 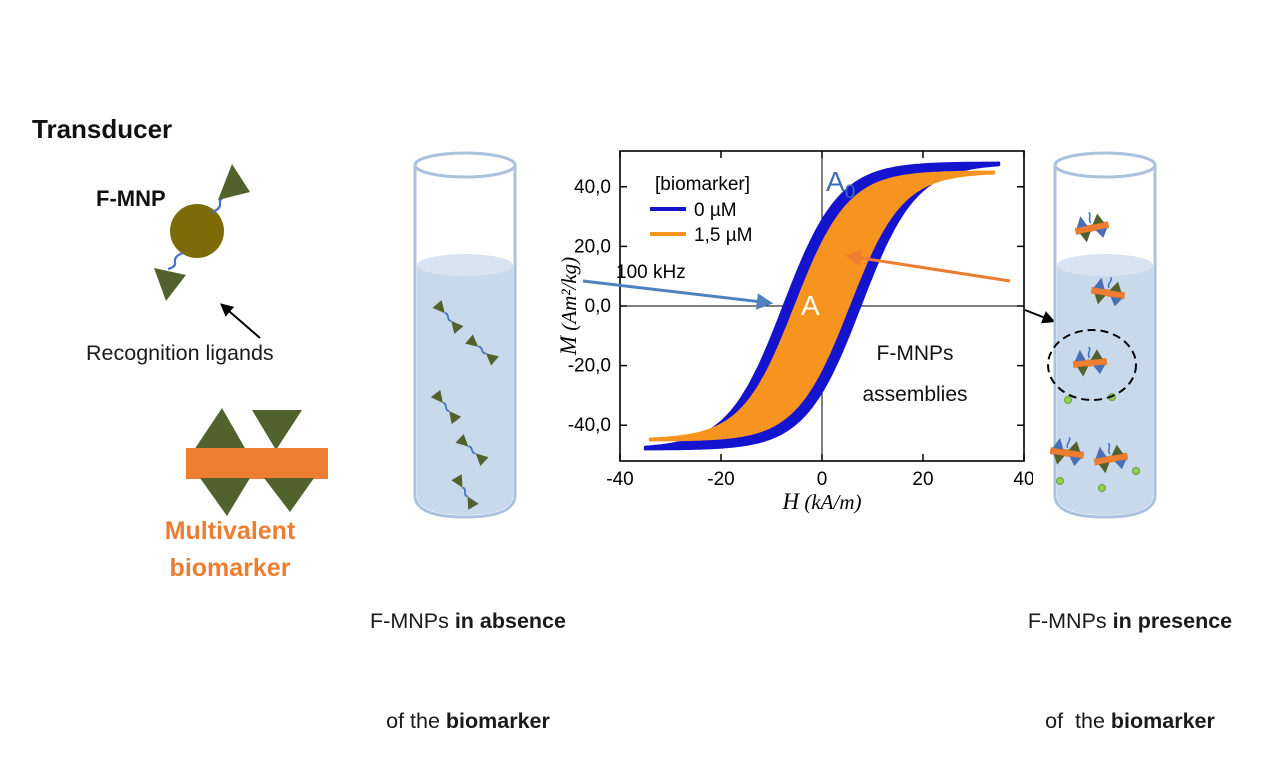 I want to click on y-tick-label: 40,0, so click(x=592, y=187).